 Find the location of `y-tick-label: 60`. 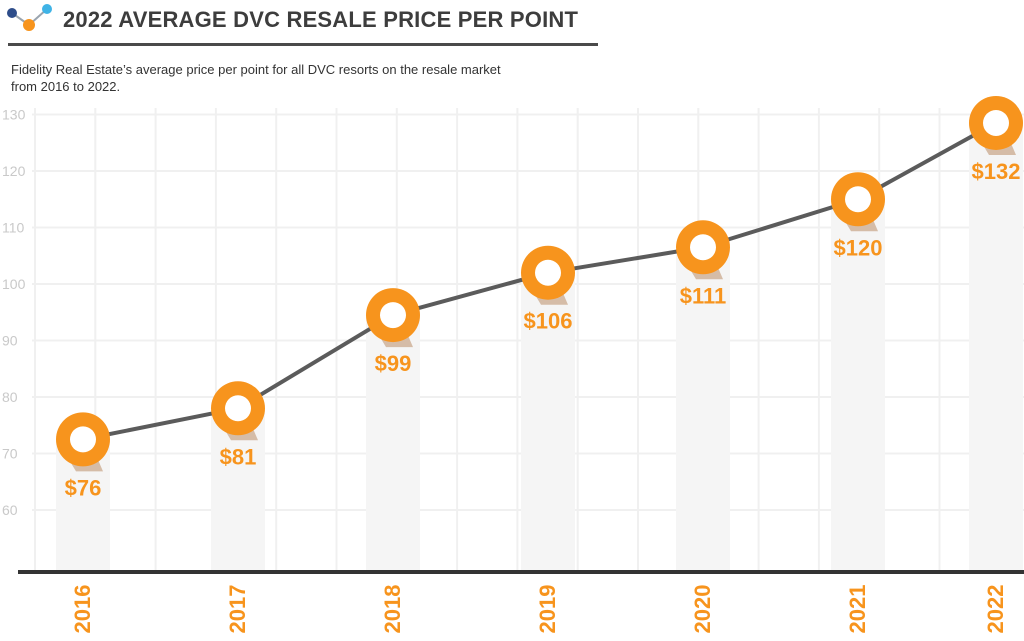

y-tick-label: 60 is located at coordinates (10, 510).